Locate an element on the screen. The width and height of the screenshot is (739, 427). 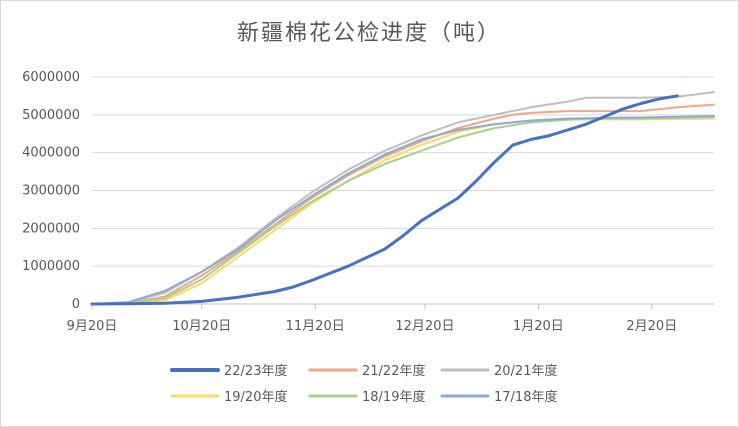
y-tick-label: 3000000 is located at coordinates (51, 191).